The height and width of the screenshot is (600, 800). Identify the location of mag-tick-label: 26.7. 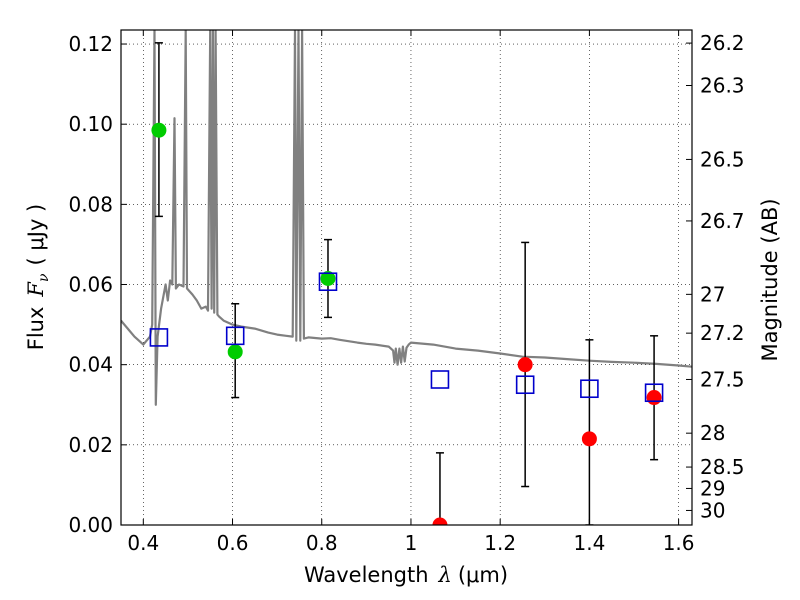
(722, 221).